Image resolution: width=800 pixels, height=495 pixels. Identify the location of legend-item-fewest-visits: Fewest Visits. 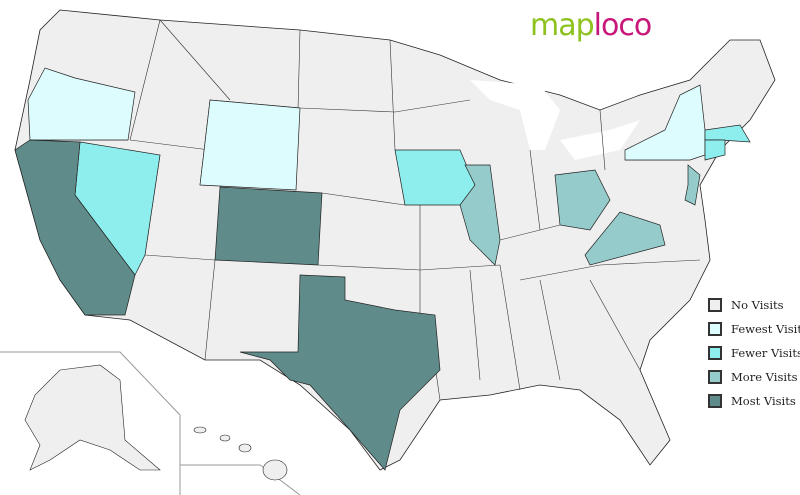
(754, 329).